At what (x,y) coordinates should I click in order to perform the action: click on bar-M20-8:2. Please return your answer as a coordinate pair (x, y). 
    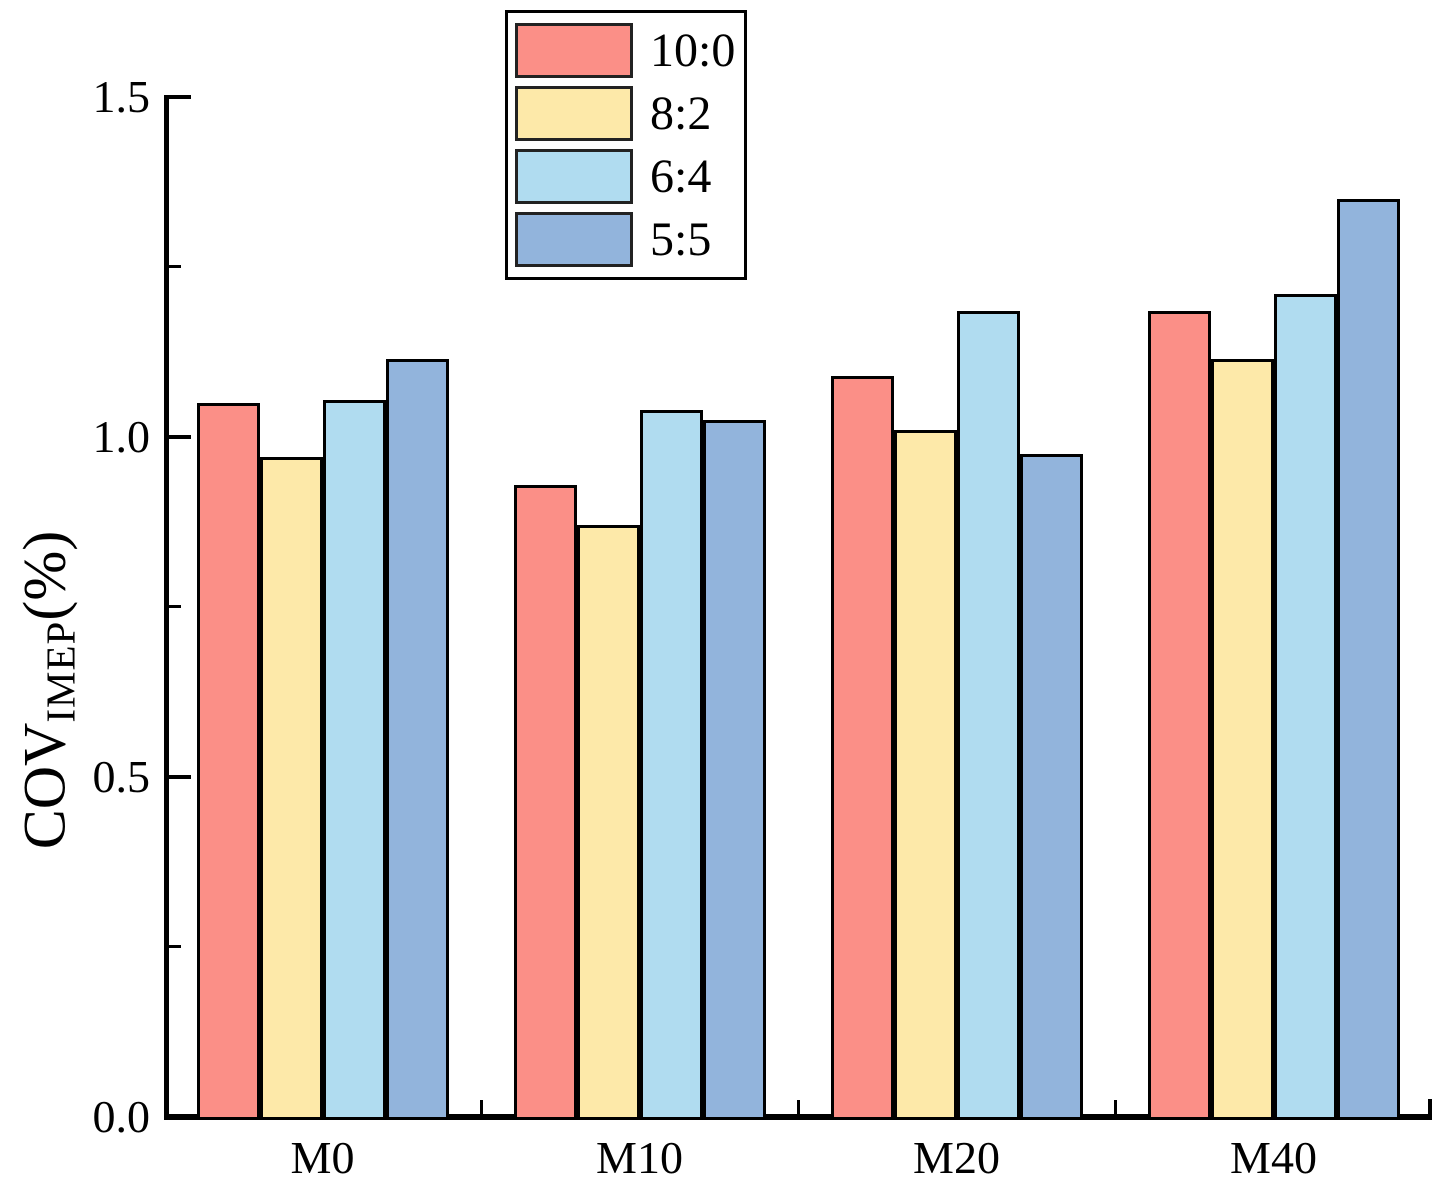
    Looking at the image, I should click on (925, 775).